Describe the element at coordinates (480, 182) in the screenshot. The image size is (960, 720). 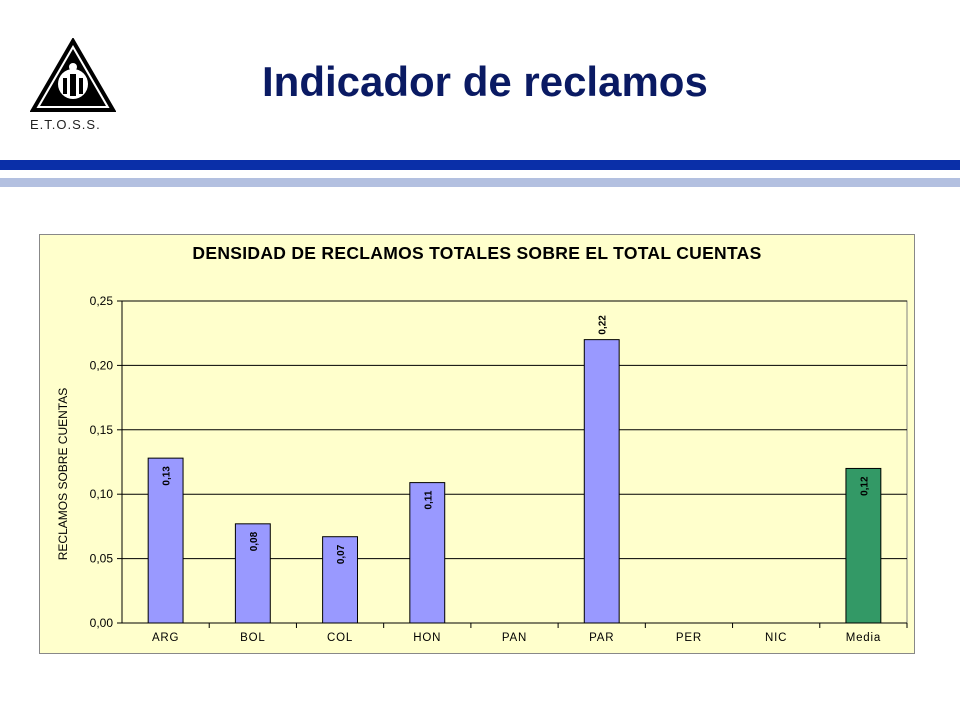
I see `header-rule-secondary` at that location.